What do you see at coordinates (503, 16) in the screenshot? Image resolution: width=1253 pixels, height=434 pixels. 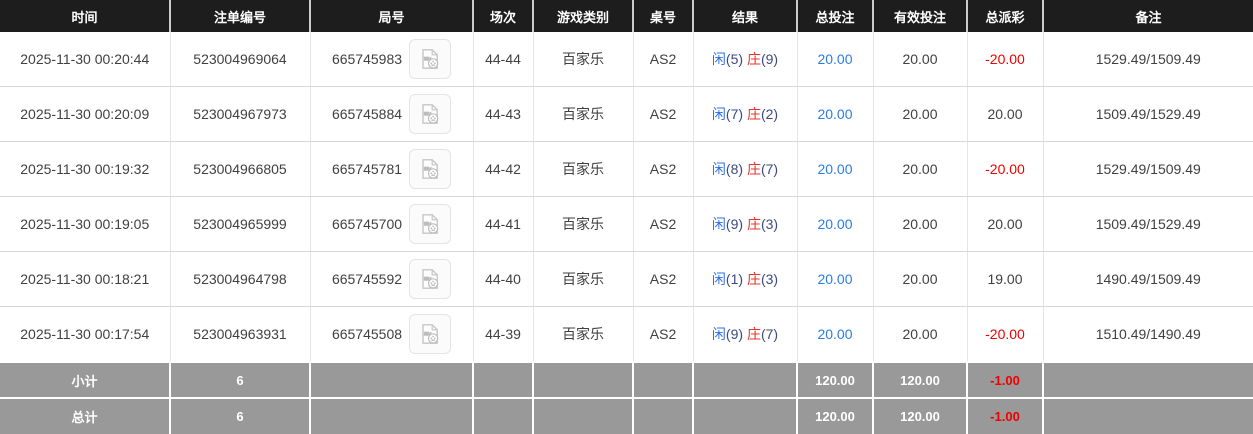 I see `column-header-session: 场次` at bounding box center [503, 16].